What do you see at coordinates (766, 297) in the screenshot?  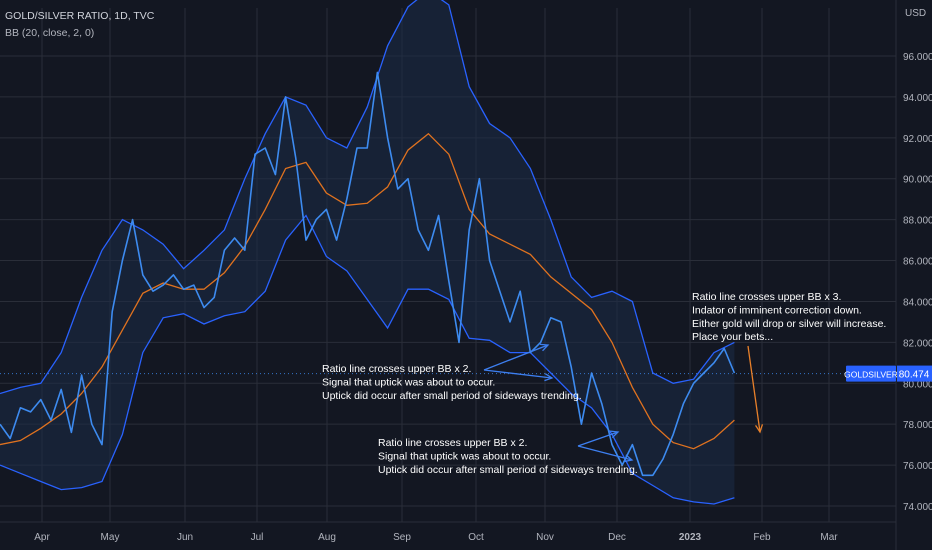 I see `annotation-line: Ratio line crosses upper BB x 3.` at bounding box center [766, 297].